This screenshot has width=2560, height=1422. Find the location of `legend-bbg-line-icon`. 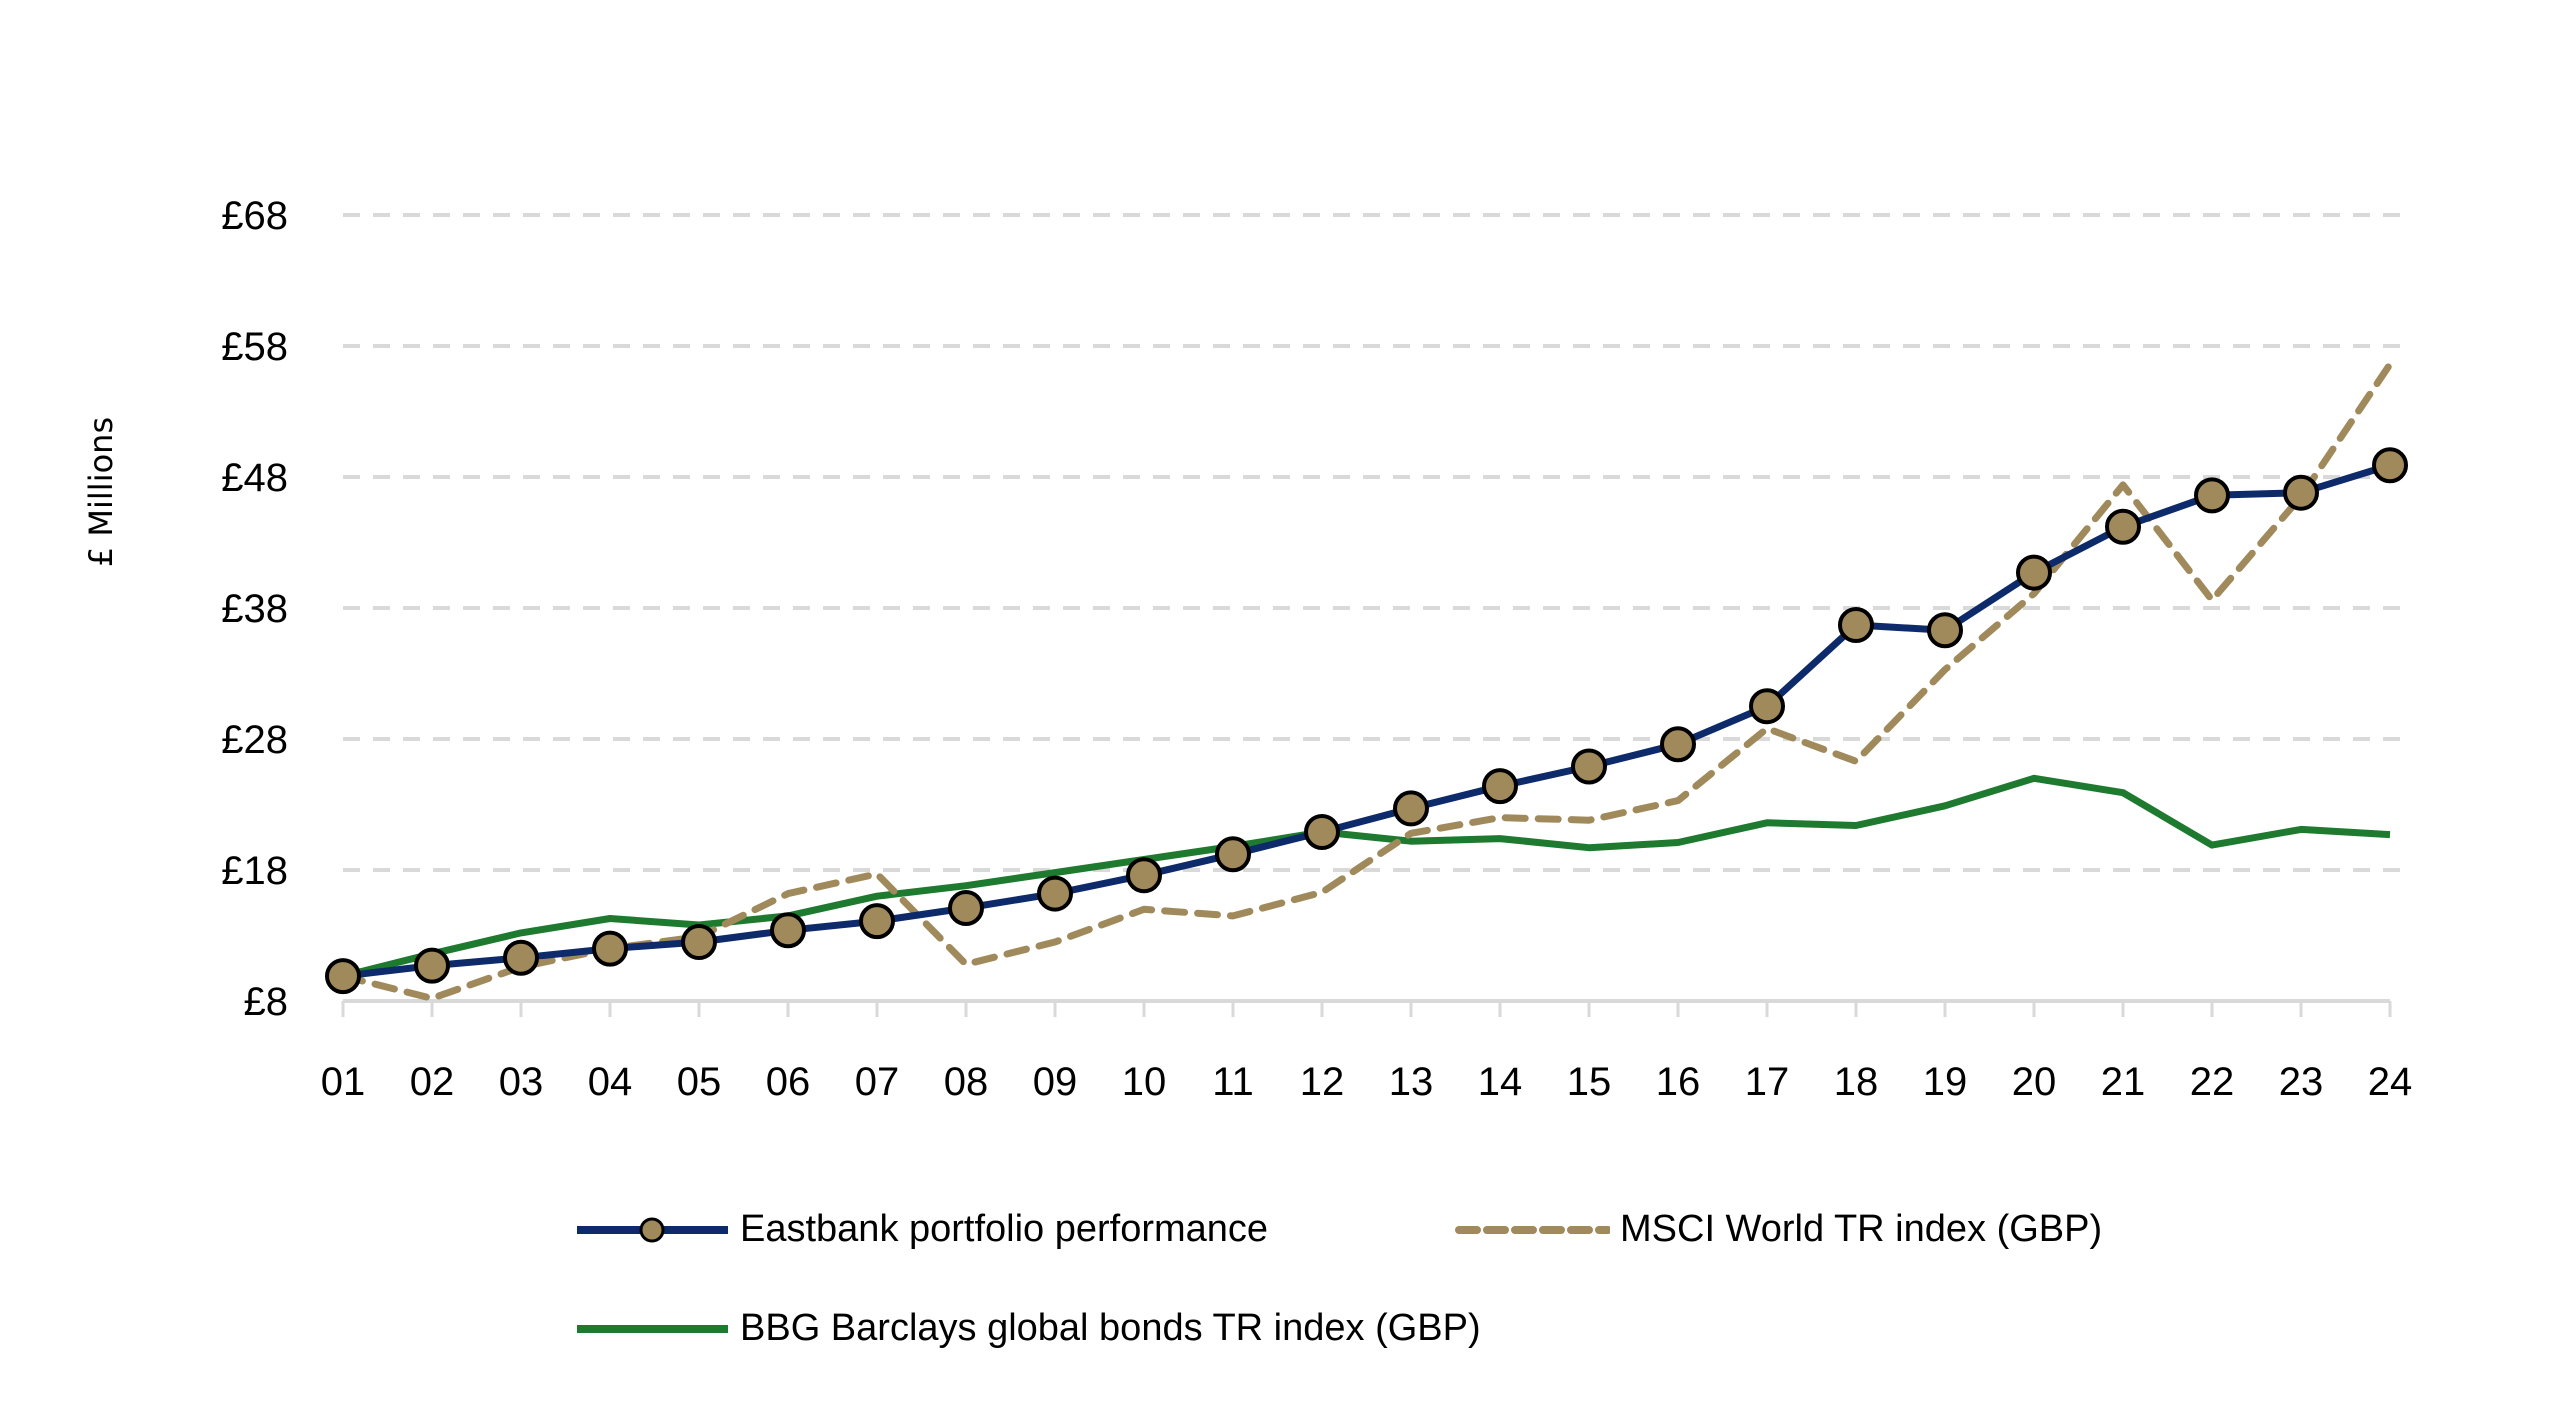

legend-bbg-line-icon is located at coordinates (652, 1328).